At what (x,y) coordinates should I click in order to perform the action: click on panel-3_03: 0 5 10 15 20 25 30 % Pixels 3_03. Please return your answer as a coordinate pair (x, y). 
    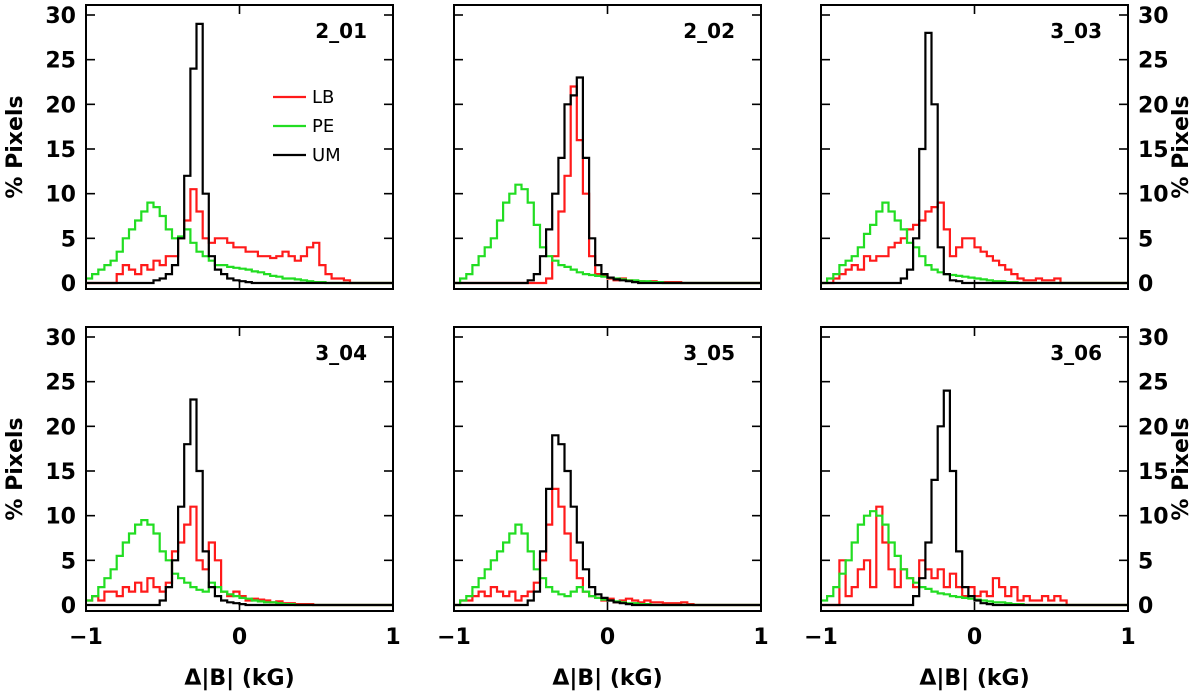
    Looking at the image, I should click on (1007, 150).